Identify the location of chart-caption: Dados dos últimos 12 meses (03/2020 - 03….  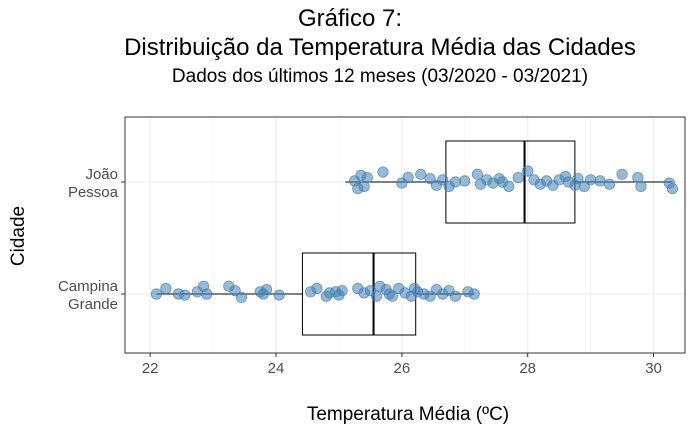
(380, 76).